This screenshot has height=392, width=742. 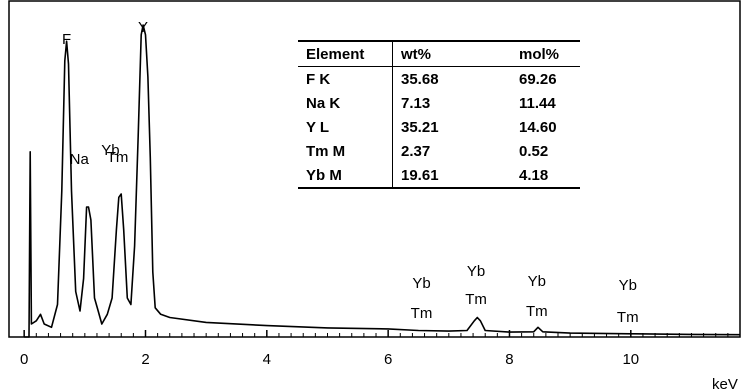 What do you see at coordinates (439, 103) in the screenshot?
I see `table-row: Na K 7.13 11.44` at bounding box center [439, 103].